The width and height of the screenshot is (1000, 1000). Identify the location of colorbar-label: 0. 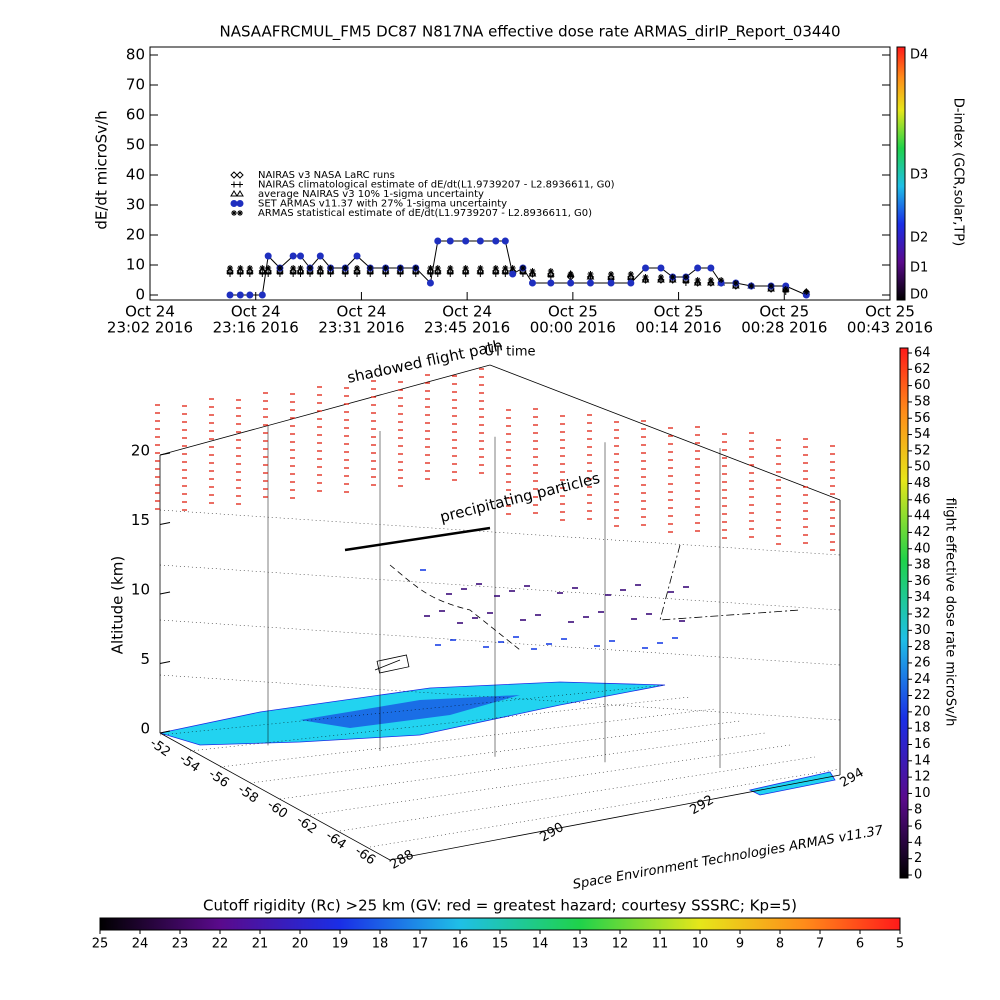
(918, 875).